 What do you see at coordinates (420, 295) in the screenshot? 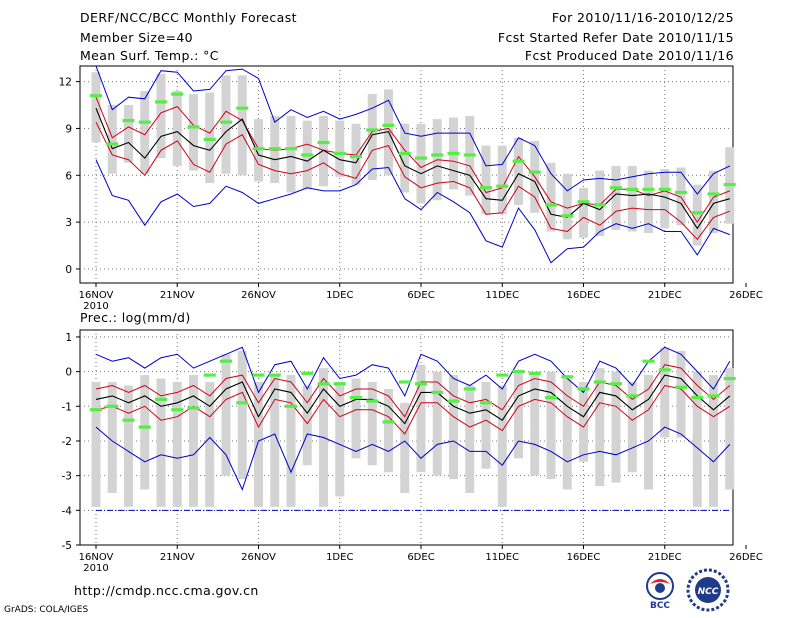
I see `temp-xtick-label: 6DEC` at bounding box center [420, 295].